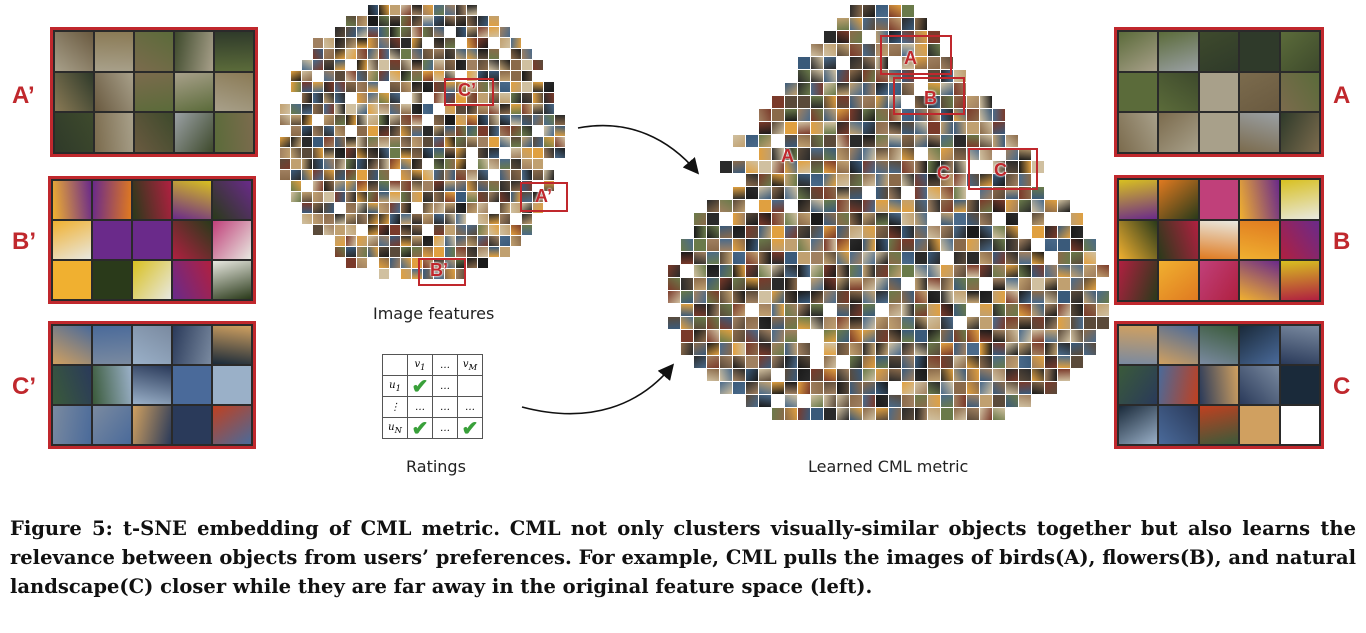 The width and height of the screenshot is (1366, 633). I want to click on left-mark-box-b-prime, so click(442, 272).